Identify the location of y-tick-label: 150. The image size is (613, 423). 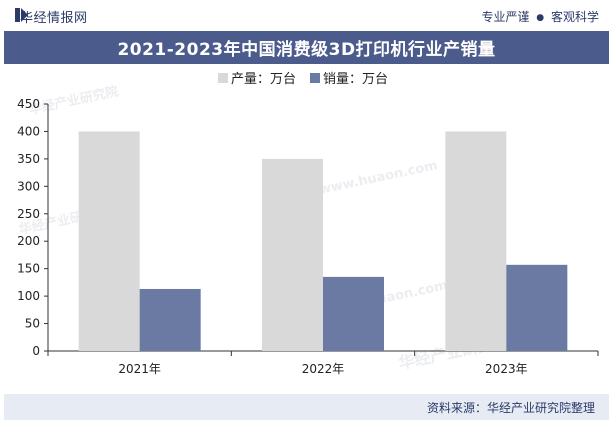
(28, 269).